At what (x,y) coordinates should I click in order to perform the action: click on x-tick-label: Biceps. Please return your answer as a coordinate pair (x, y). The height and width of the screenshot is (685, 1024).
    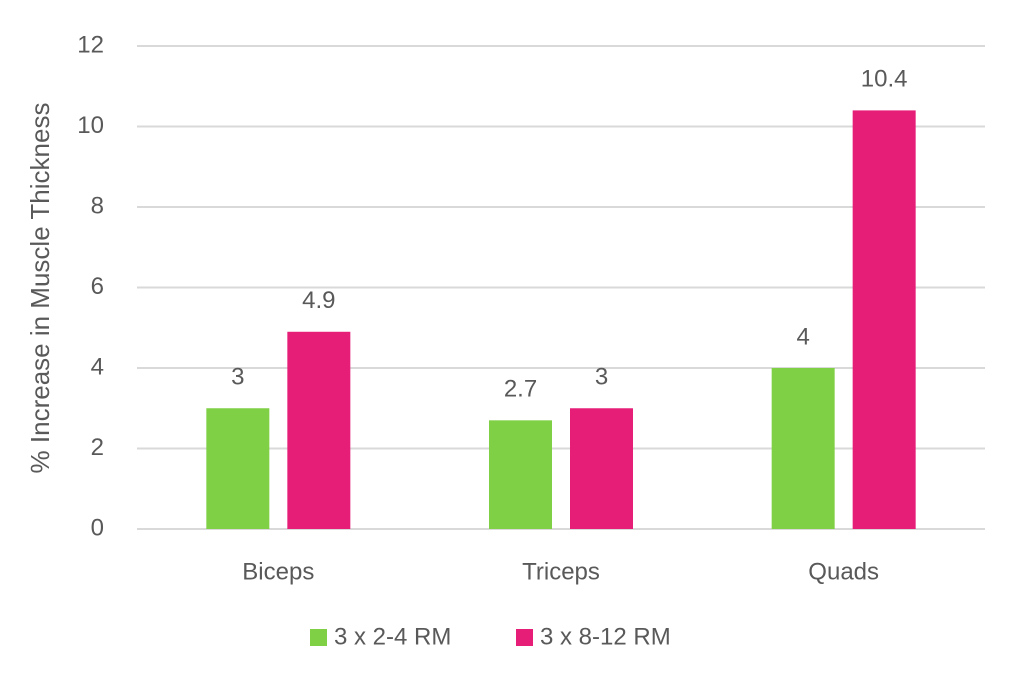
    Looking at the image, I should click on (278, 571).